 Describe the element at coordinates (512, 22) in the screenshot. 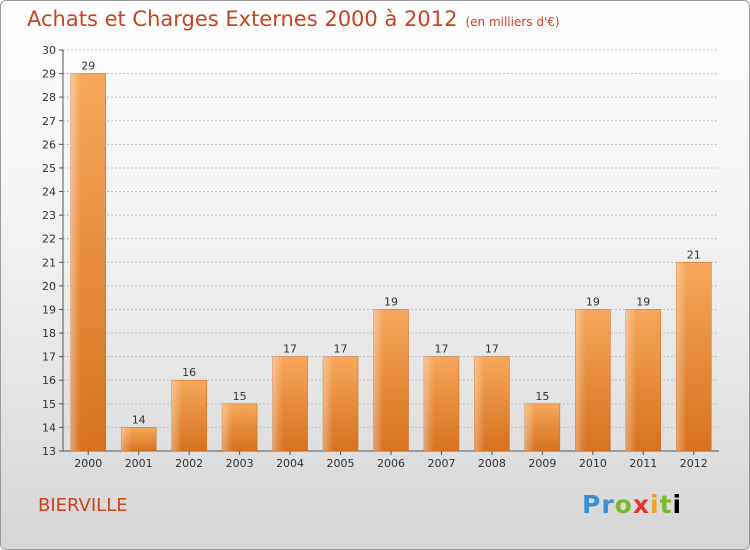

I see `chart-subtitle: (en milliers d'€)` at that location.